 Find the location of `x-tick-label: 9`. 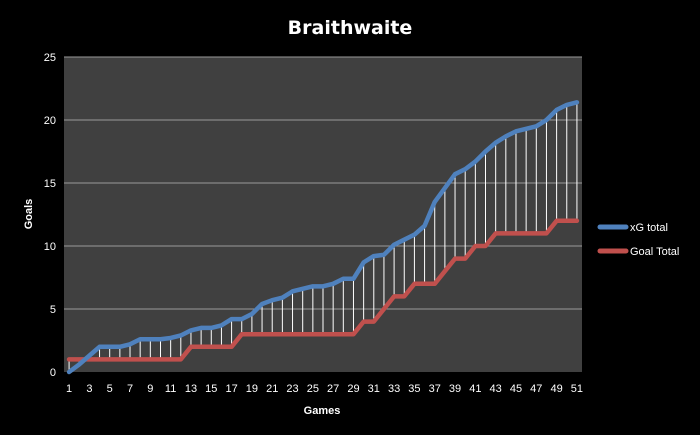

x-tick-label: 9 is located at coordinates (150, 389).